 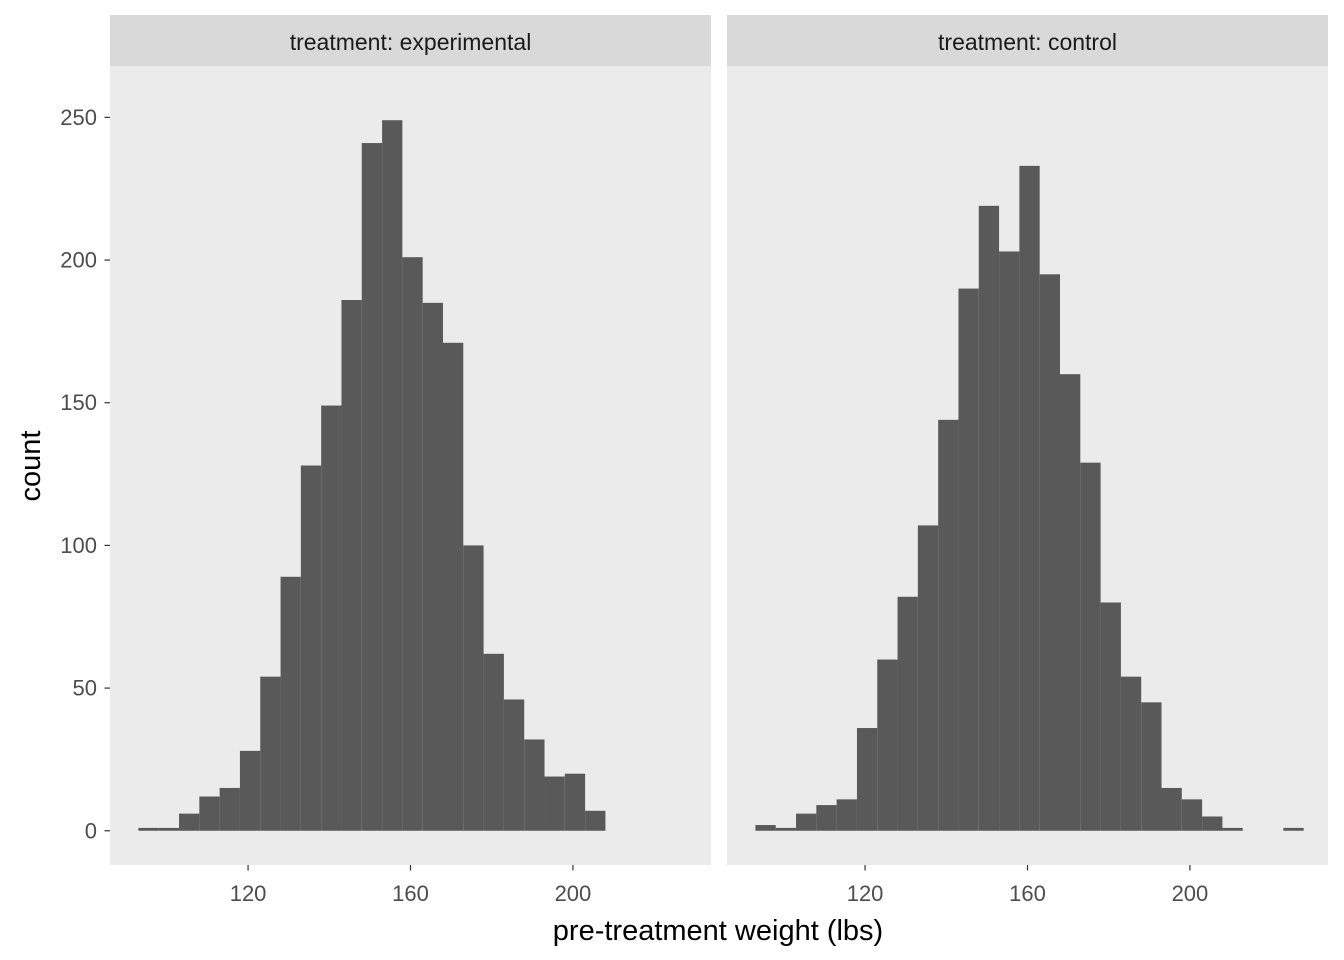 What do you see at coordinates (85, 688) in the screenshot?
I see `y-tick-label: 50` at bounding box center [85, 688].